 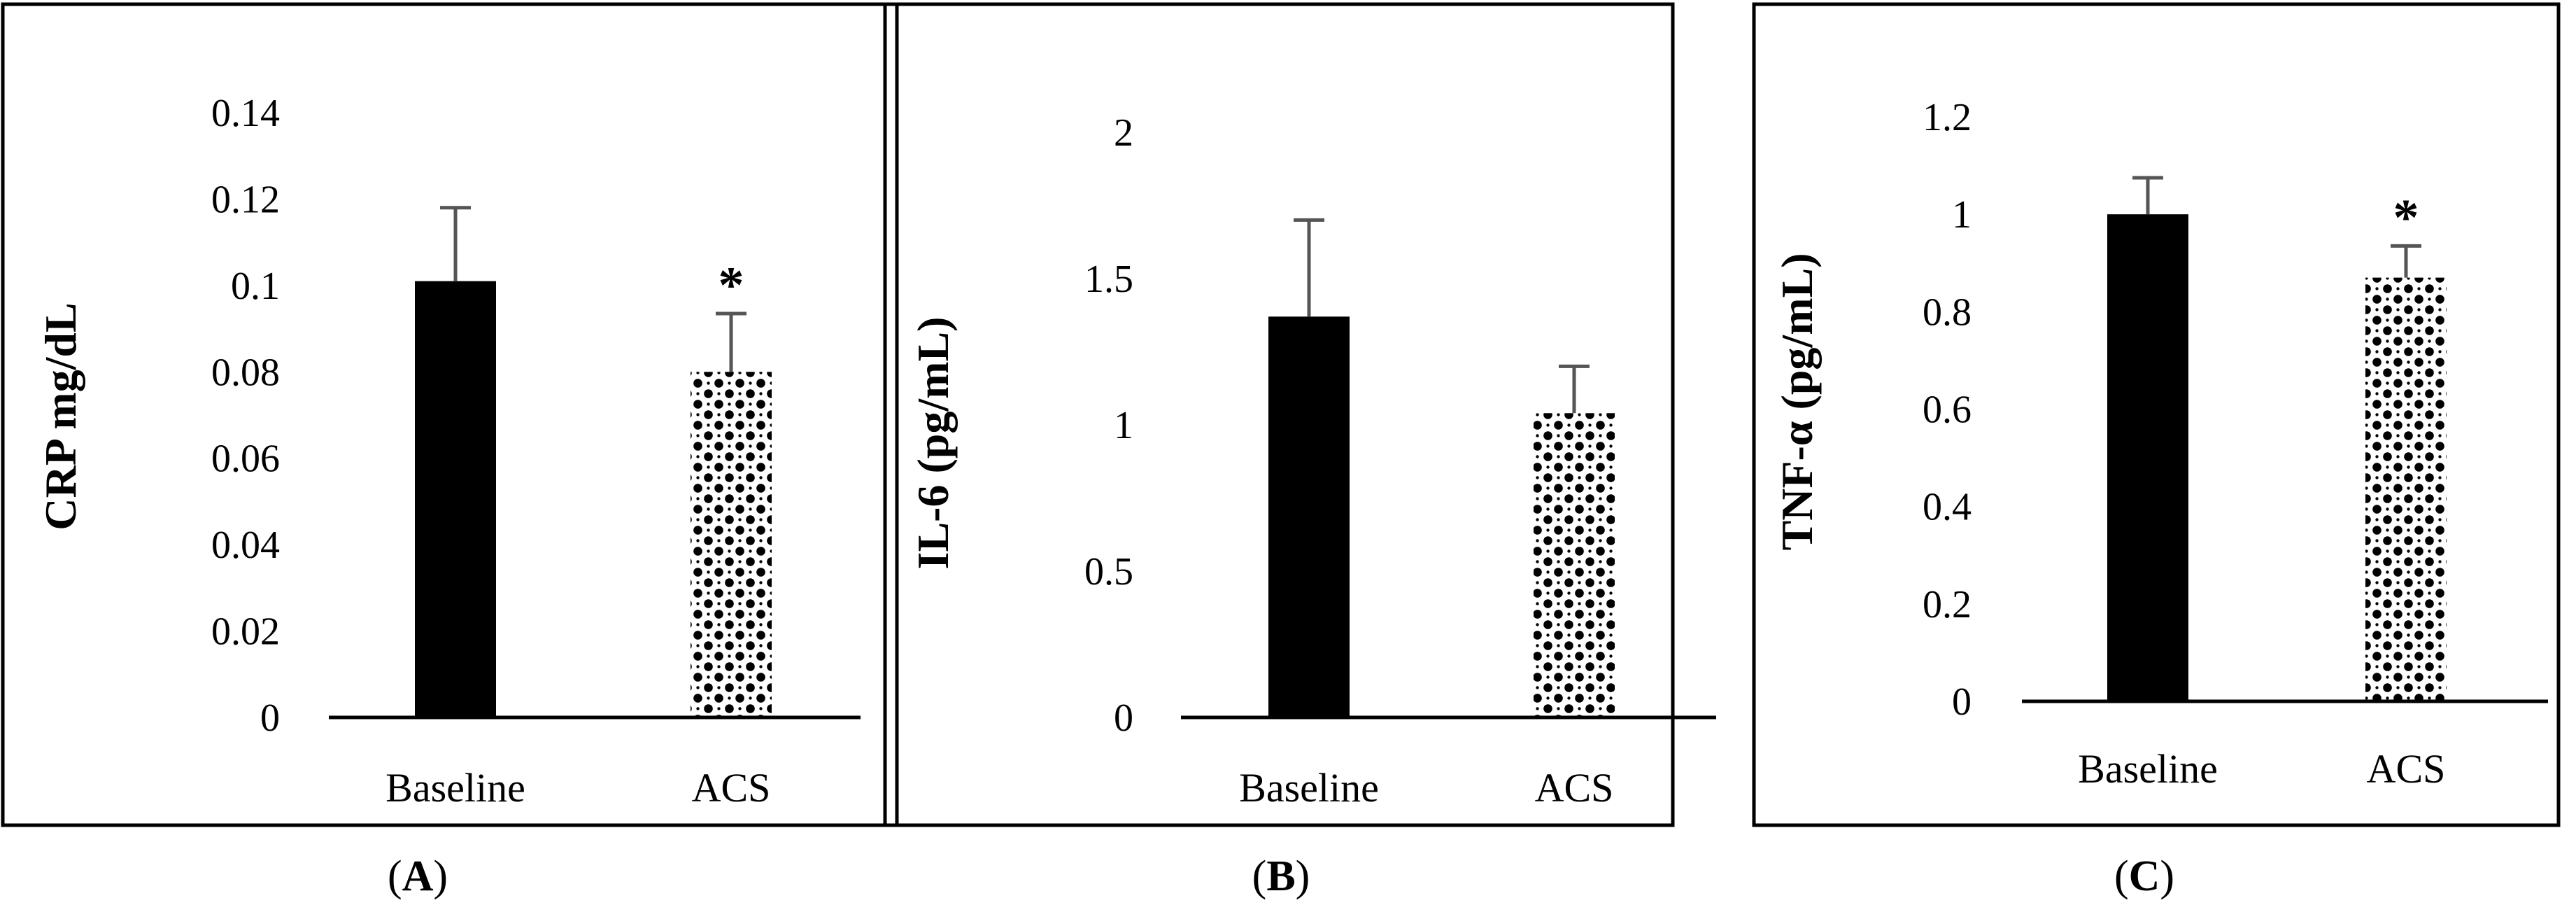 What do you see at coordinates (1108, 572) in the screenshot?
I see `y-tick-label: 0.5` at bounding box center [1108, 572].